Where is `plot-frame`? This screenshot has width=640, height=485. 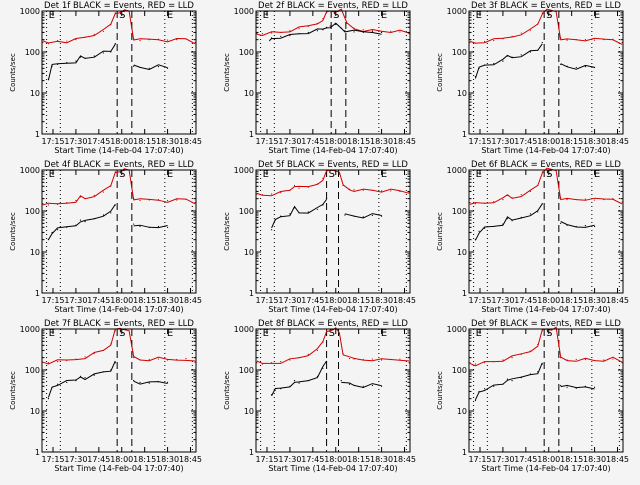 plot-frame is located at coordinates (333, 72).